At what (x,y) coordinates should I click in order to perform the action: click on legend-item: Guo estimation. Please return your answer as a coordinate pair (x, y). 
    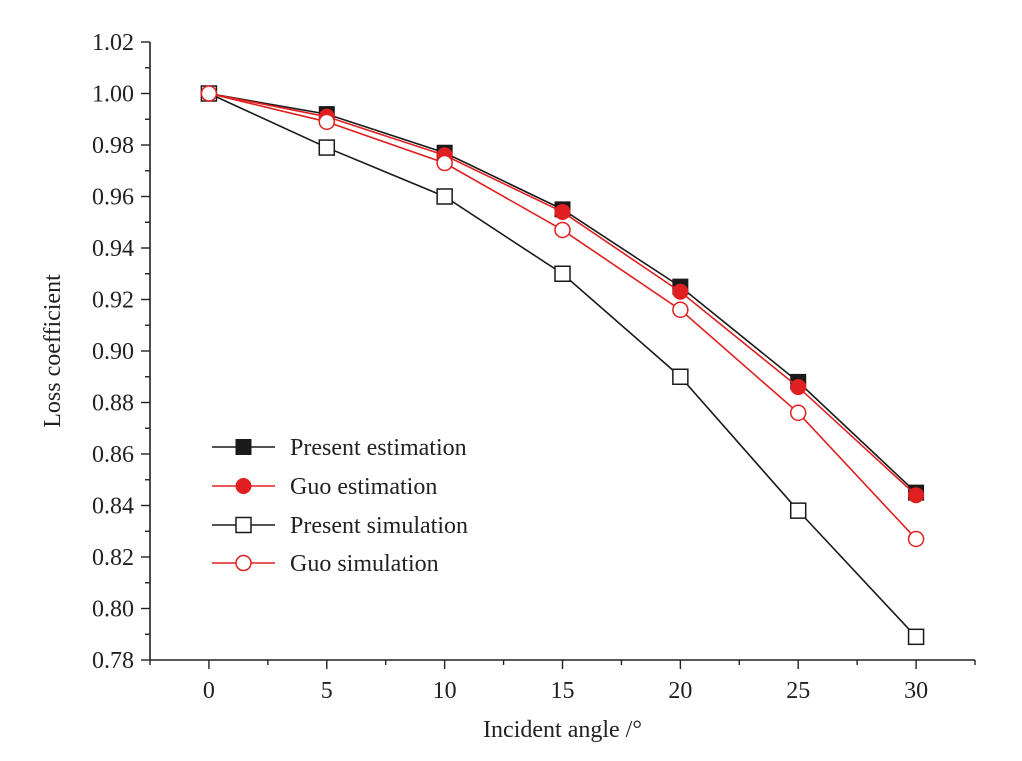
    Looking at the image, I should click on (324, 487).